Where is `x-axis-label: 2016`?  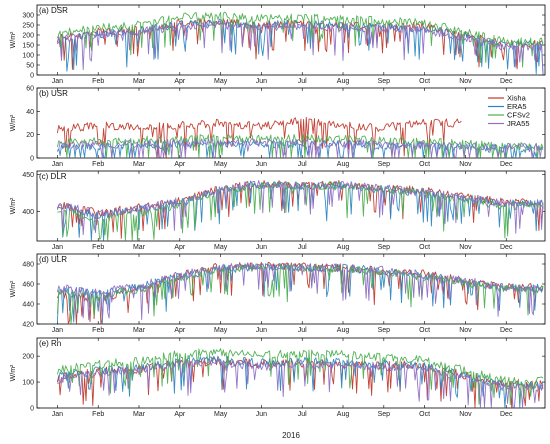
x-axis-label: 2016 is located at coordinates (291, 435).